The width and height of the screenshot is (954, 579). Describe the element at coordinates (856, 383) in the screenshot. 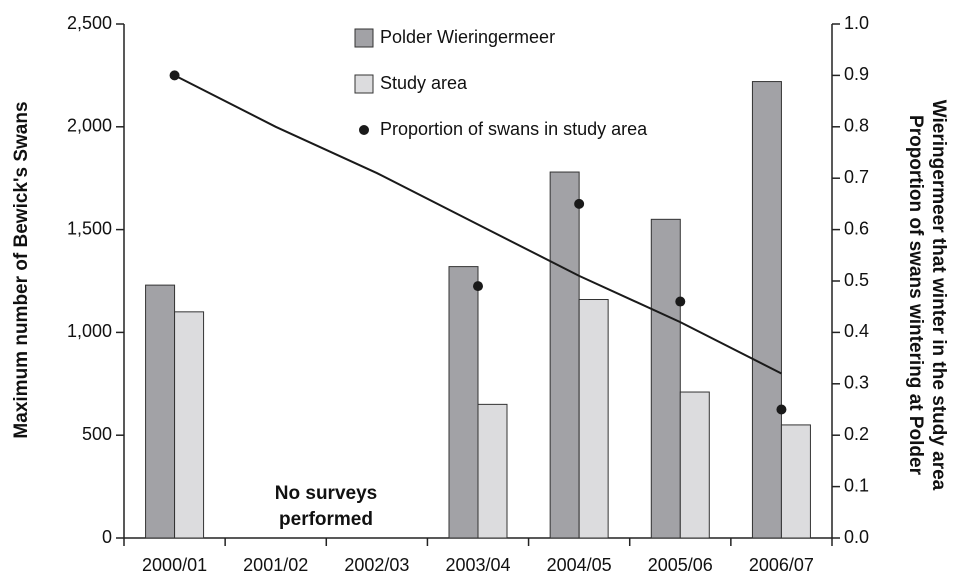

I see `y2-tick-label: 0.3` at that location.